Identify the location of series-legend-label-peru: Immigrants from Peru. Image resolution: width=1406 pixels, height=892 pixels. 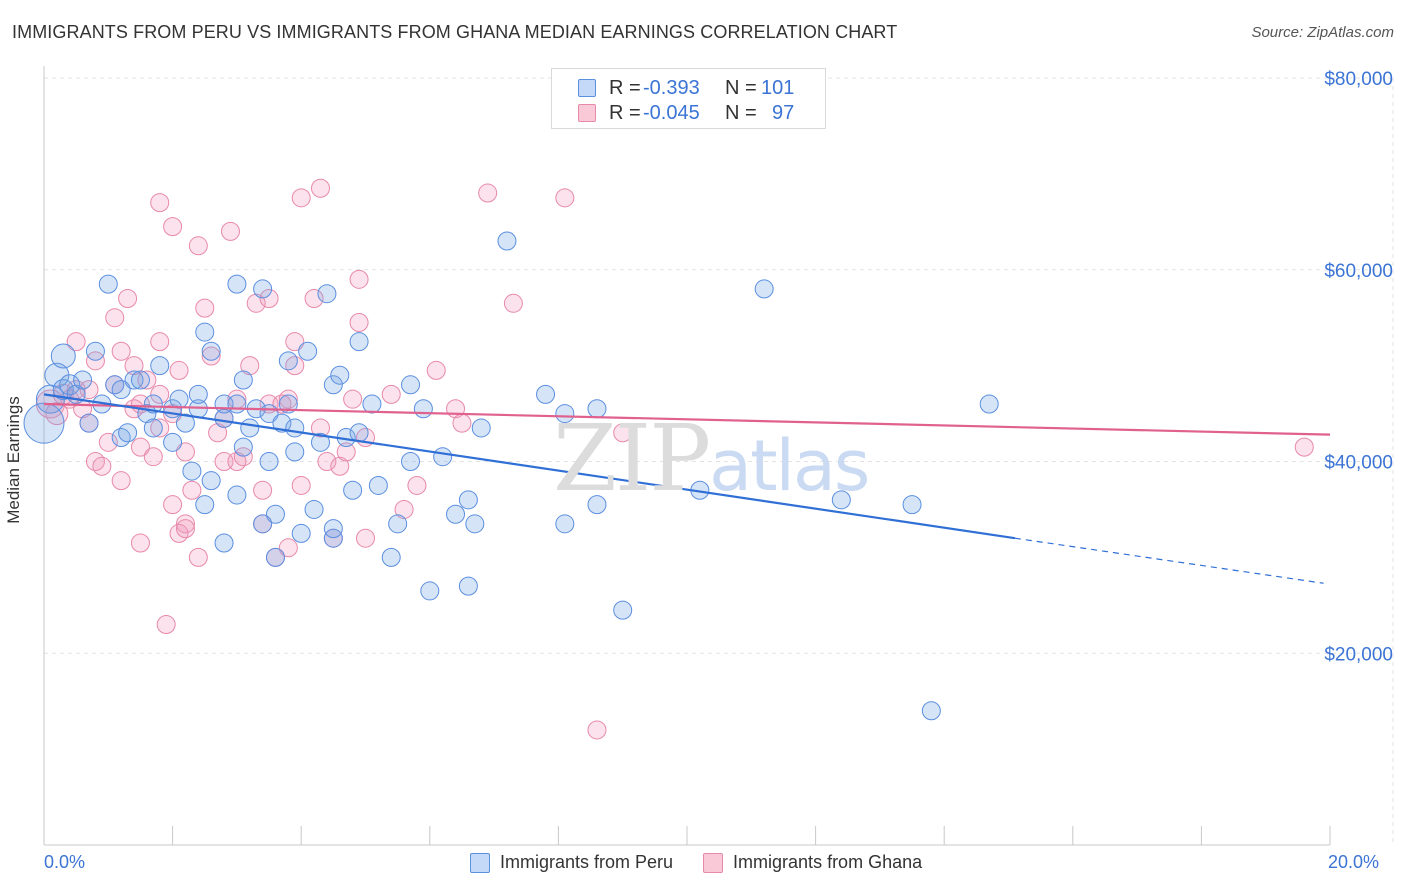
(587, 862).